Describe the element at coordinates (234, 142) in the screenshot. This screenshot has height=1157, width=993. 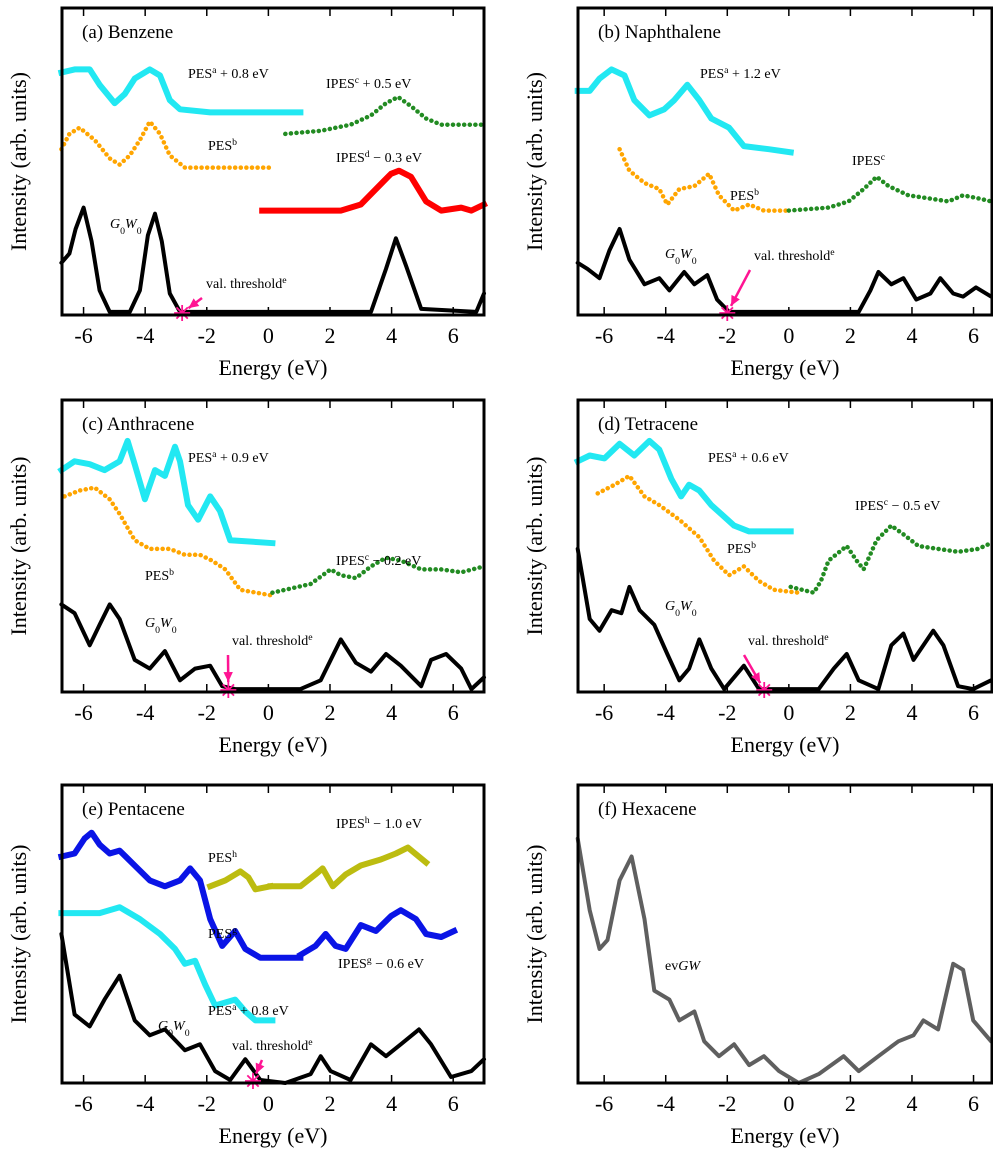
I see `label-part: b` at that location.